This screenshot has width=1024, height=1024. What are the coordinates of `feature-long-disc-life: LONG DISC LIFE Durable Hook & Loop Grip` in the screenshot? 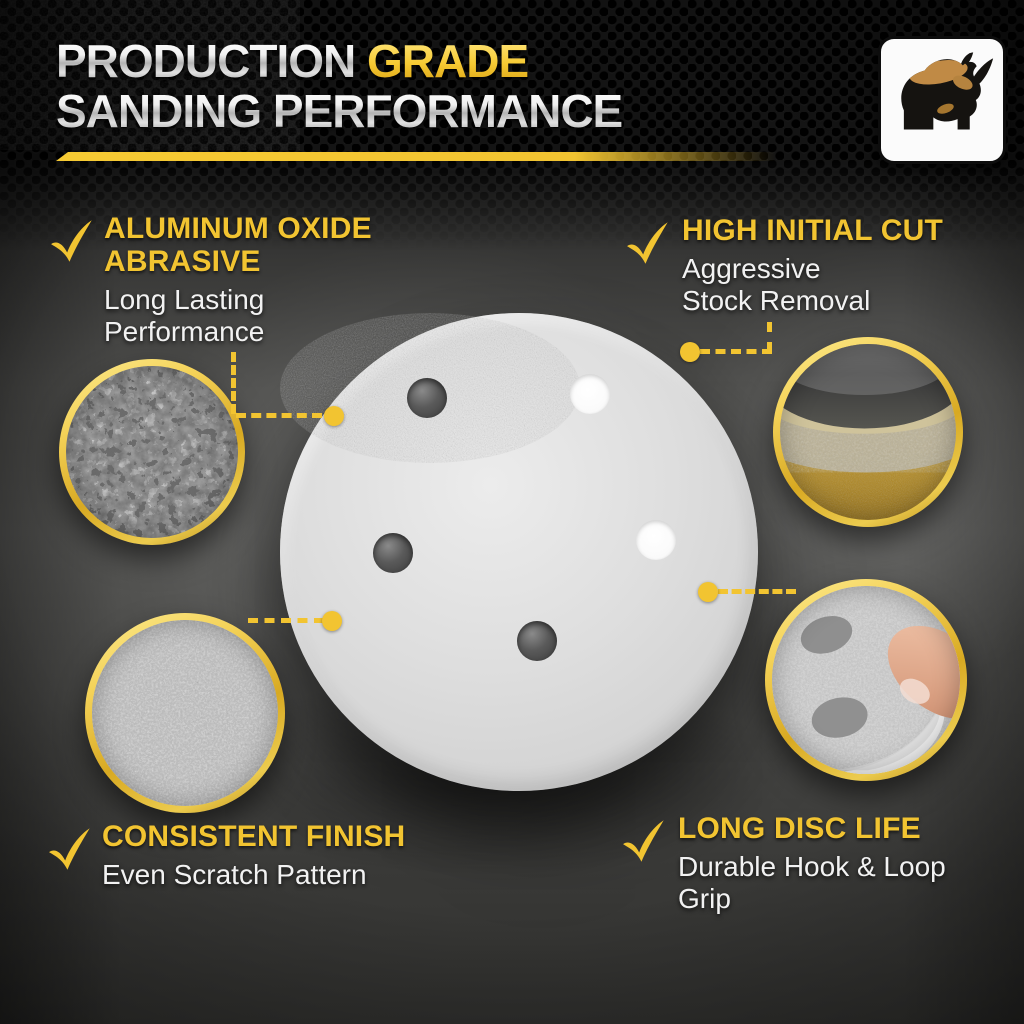 It's located at (783, 863).